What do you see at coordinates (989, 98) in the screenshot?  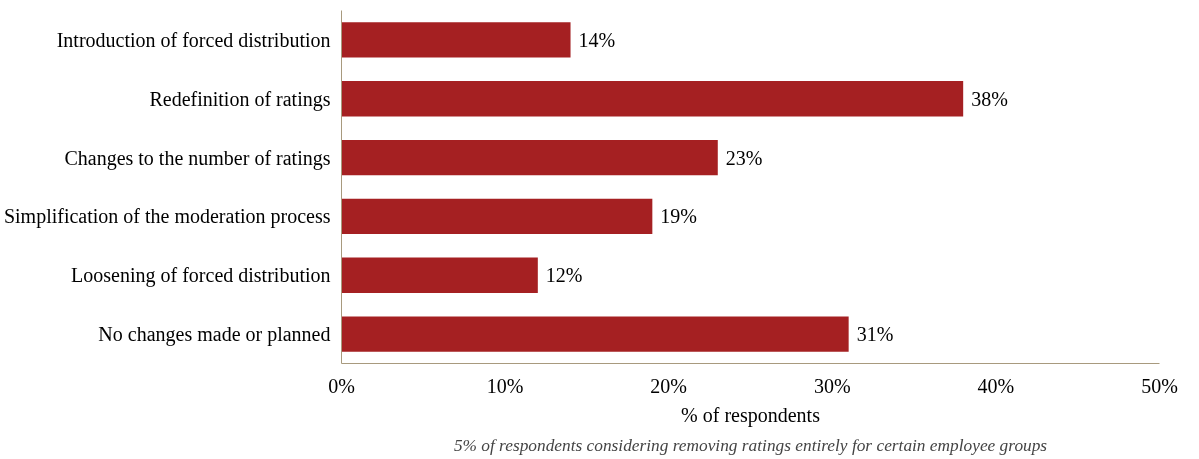 I see `data-label: 38%` at bounding box center [989, 98].